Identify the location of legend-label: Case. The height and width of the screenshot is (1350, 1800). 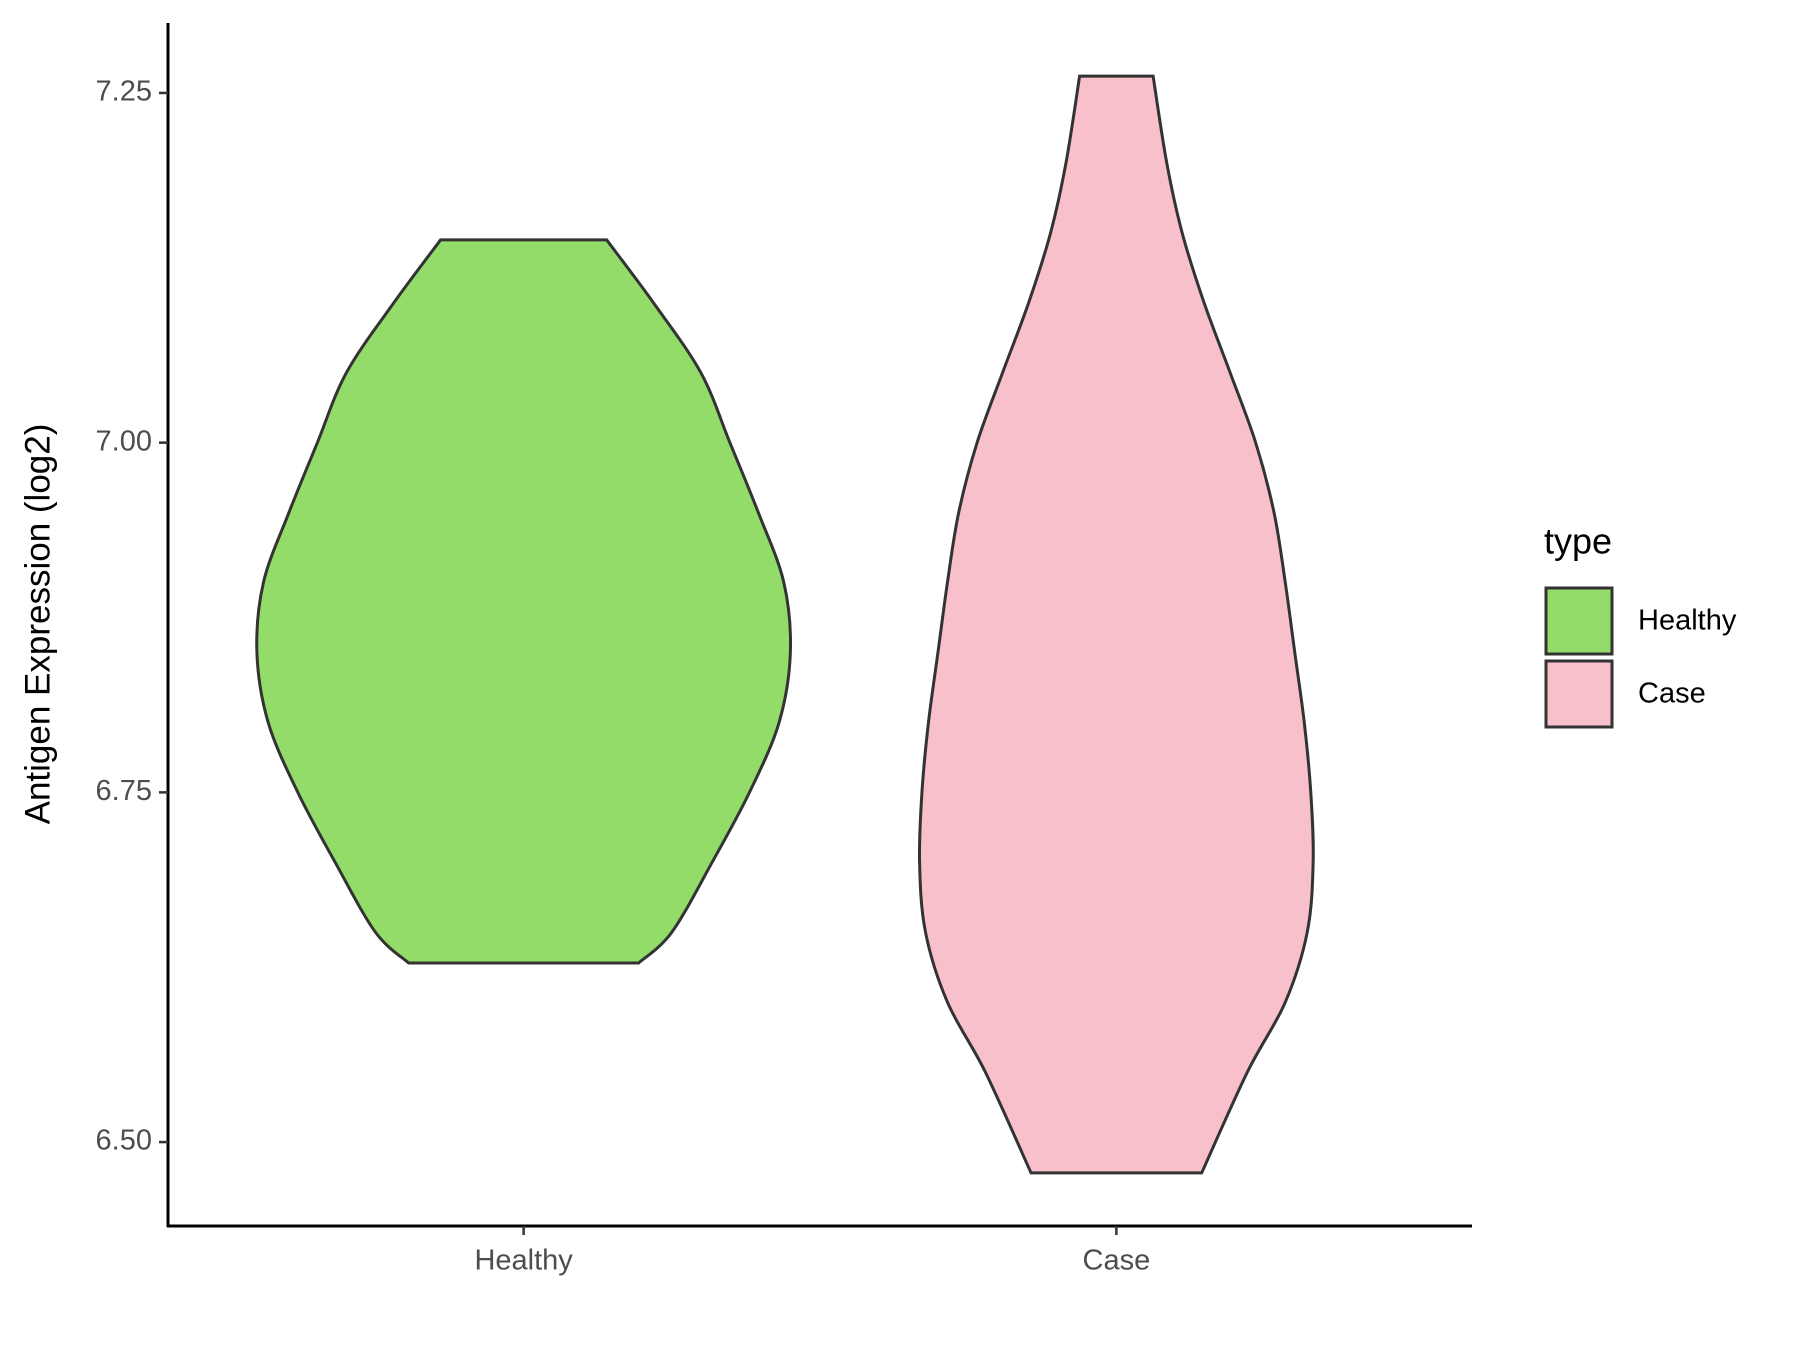
(1672, 694).